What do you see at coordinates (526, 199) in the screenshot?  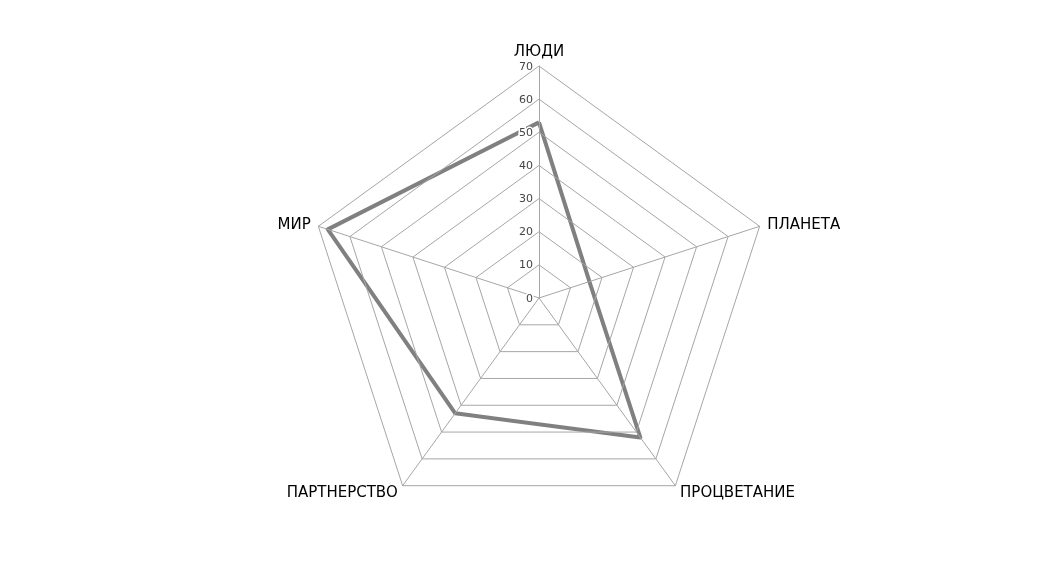 I see `y-tick-label: 30` at bounding box center [526, 199].